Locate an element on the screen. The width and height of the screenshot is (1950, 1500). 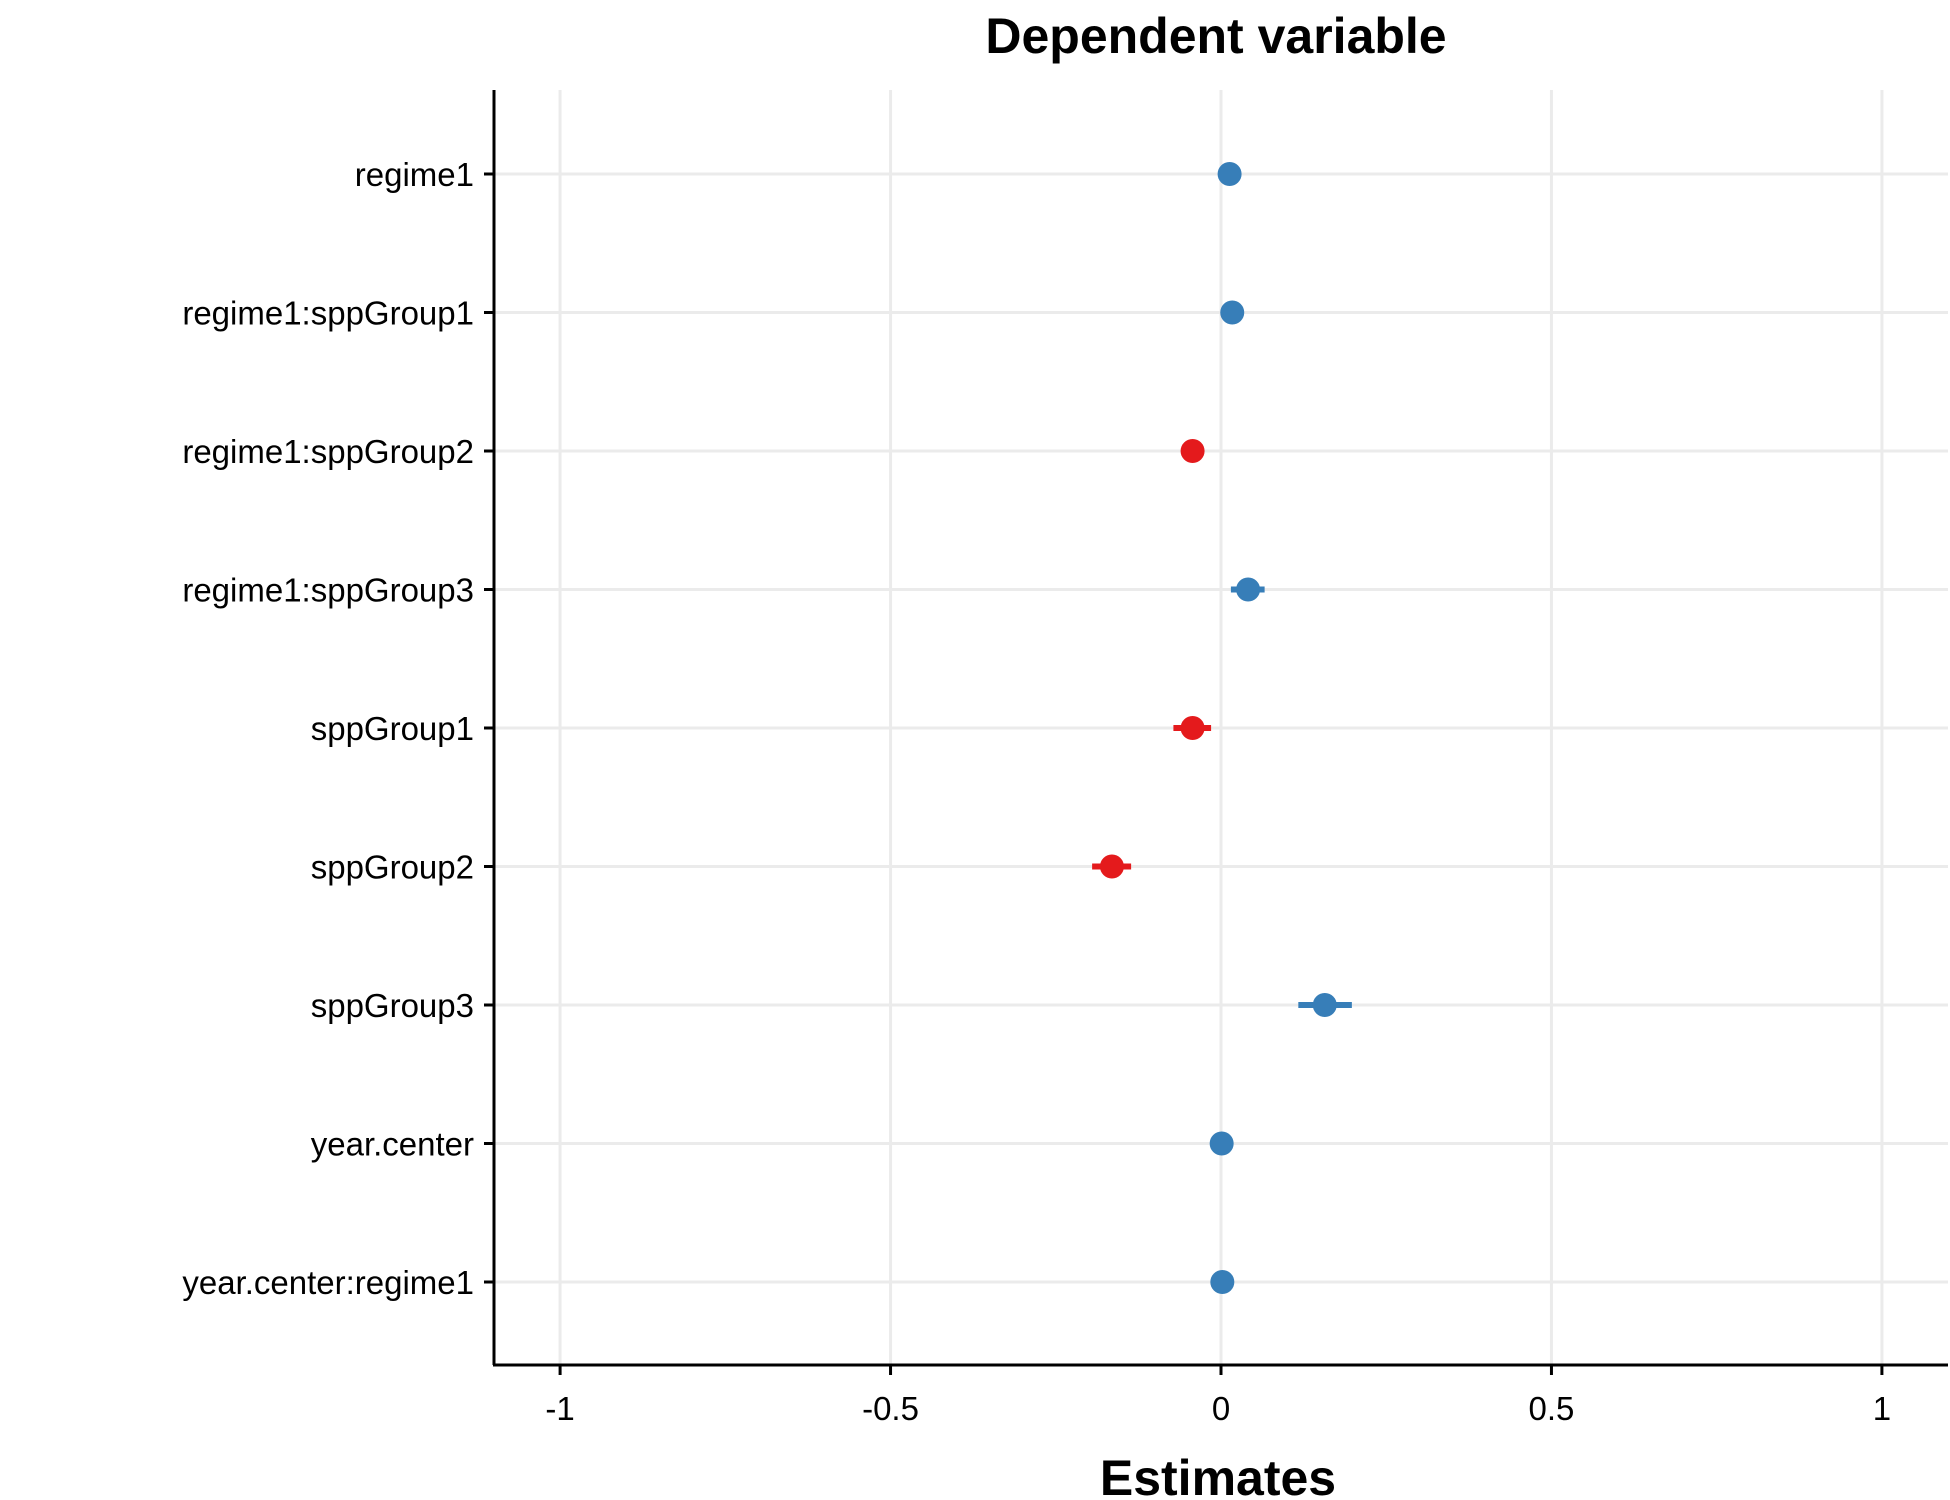
estimate-marks is located at coordinates (1222, 728).